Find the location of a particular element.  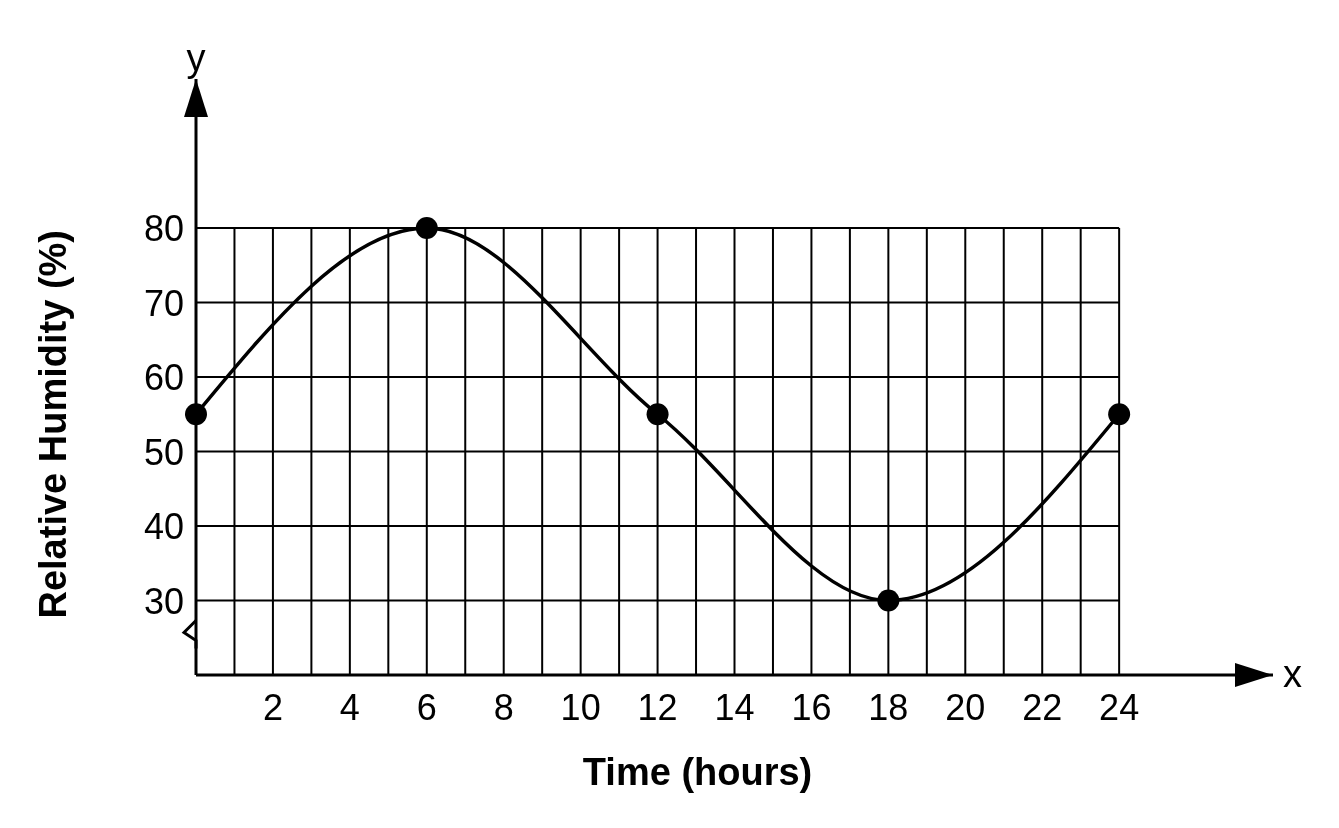

x-tick-label: 18 is located at coordinates (888, 707).